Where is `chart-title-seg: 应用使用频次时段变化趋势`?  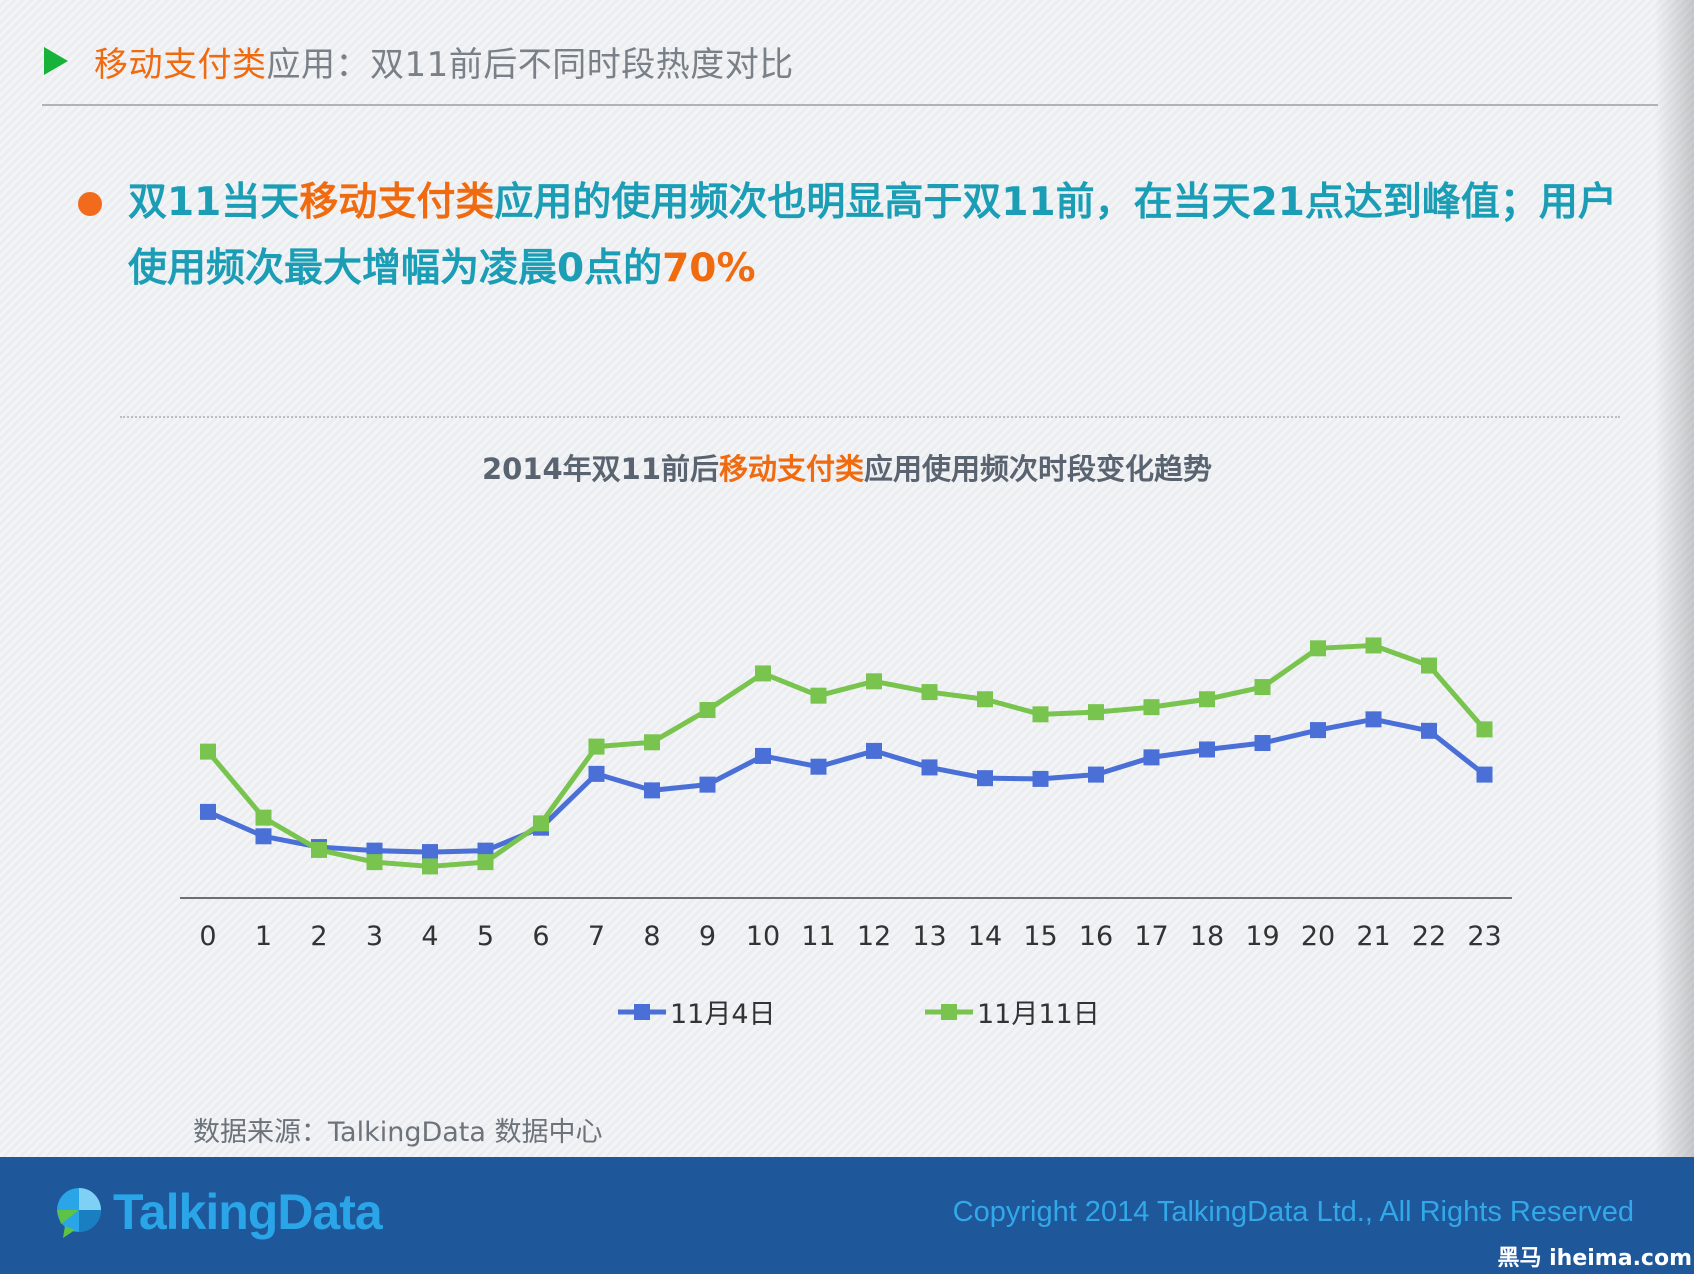 chart-title-seg: 应用使用频次时段变化趋势 is located at coordinates (1038, 469).